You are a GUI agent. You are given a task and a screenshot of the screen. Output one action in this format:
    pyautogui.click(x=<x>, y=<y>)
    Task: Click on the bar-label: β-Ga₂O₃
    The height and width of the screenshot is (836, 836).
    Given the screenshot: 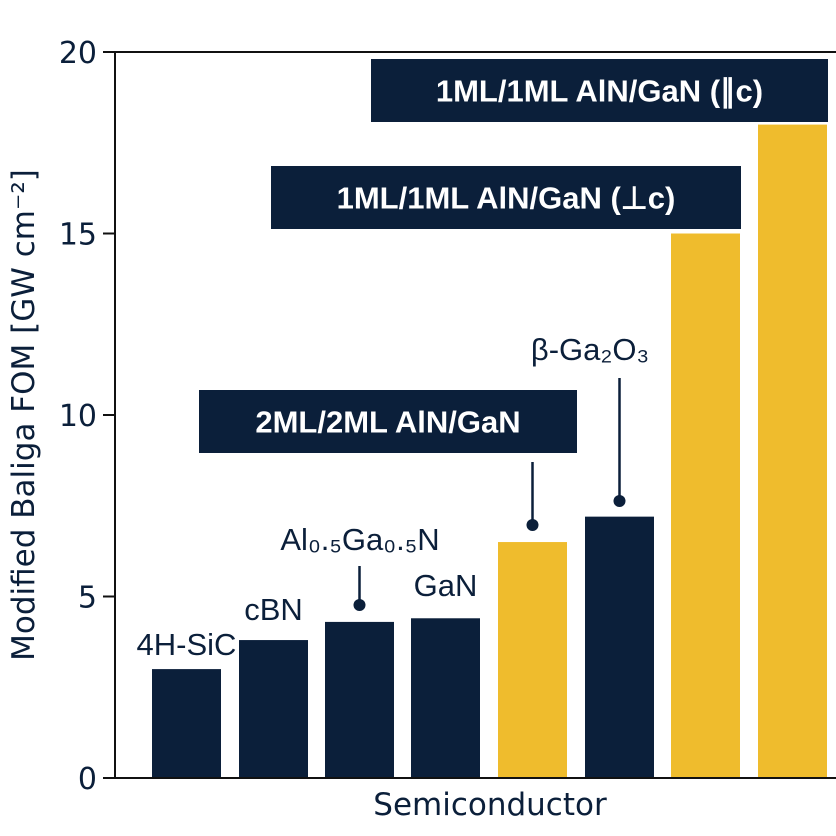 What is the action you would take?
    pyautogui.click(x=590, y=349)
    